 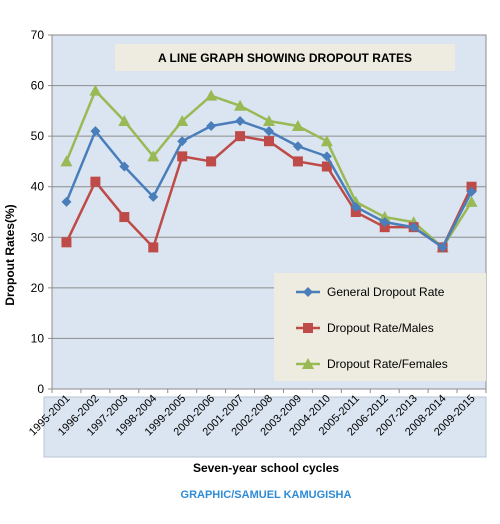 What do you see at coordinates (38, 237) in the screenshot?
I see `y-tick-label: 30` at bounding box center [38, 237].